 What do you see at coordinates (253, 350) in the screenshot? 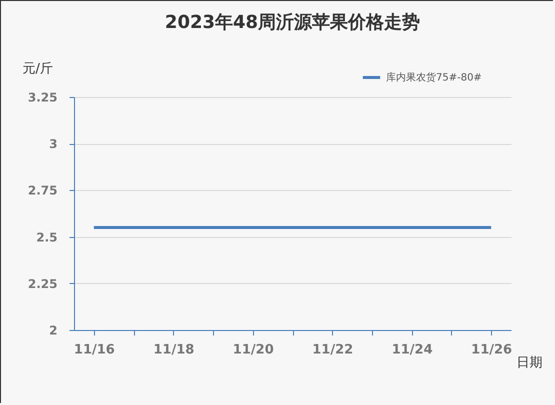
I see `x-tick-label: 11/20` at bounding box center [253, 350].